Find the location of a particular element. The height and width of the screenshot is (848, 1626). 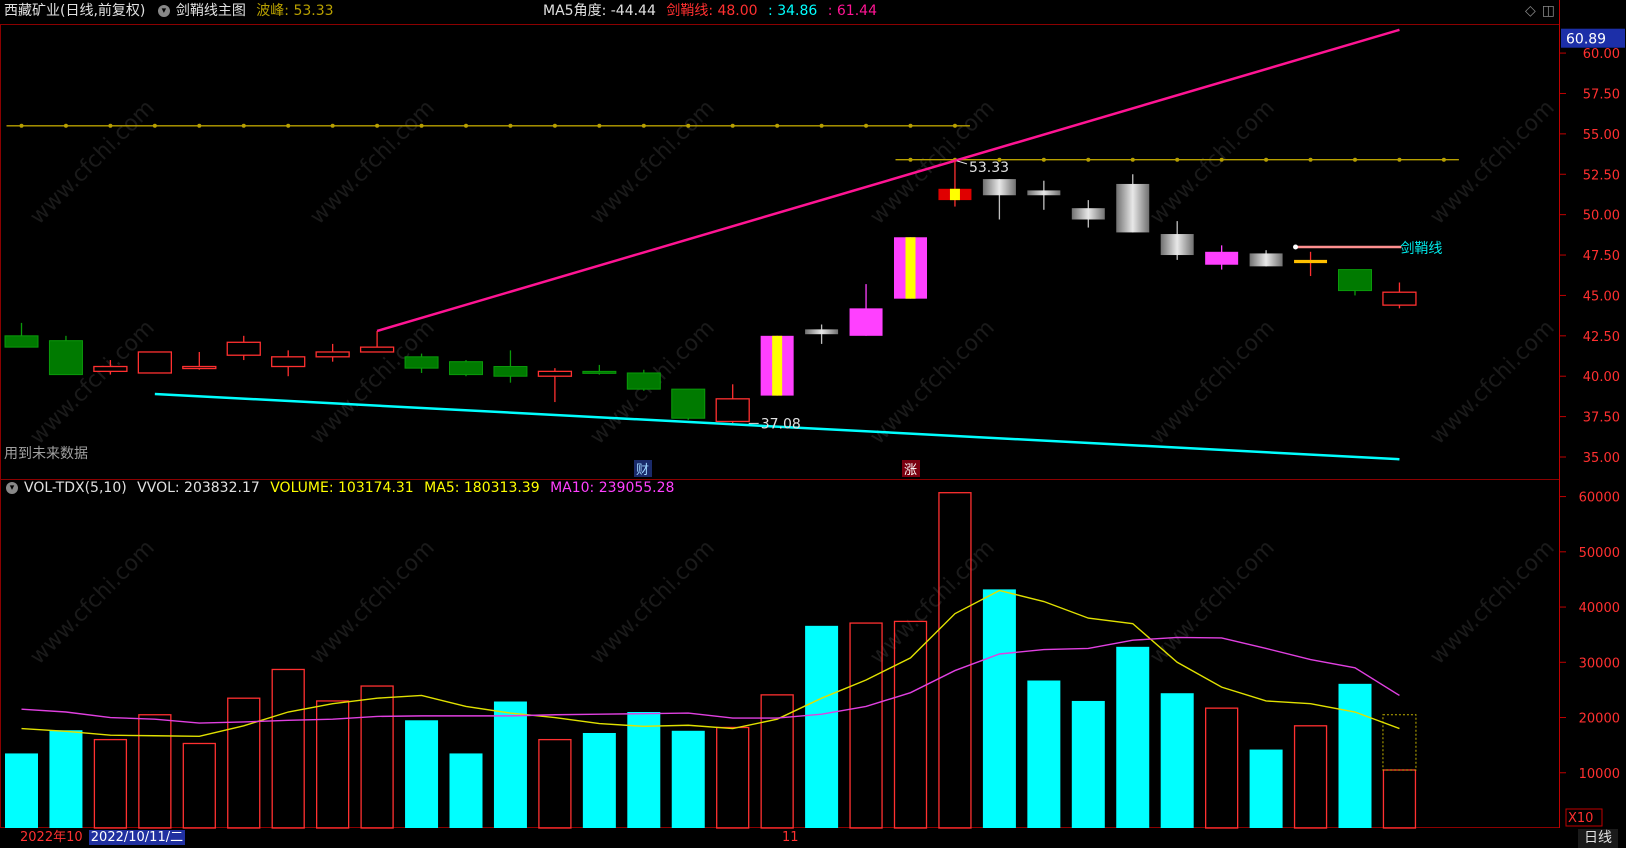

volume-axis: 60000 50000 40000 30000 20000 10000 is located at coordinates (1590, 636).